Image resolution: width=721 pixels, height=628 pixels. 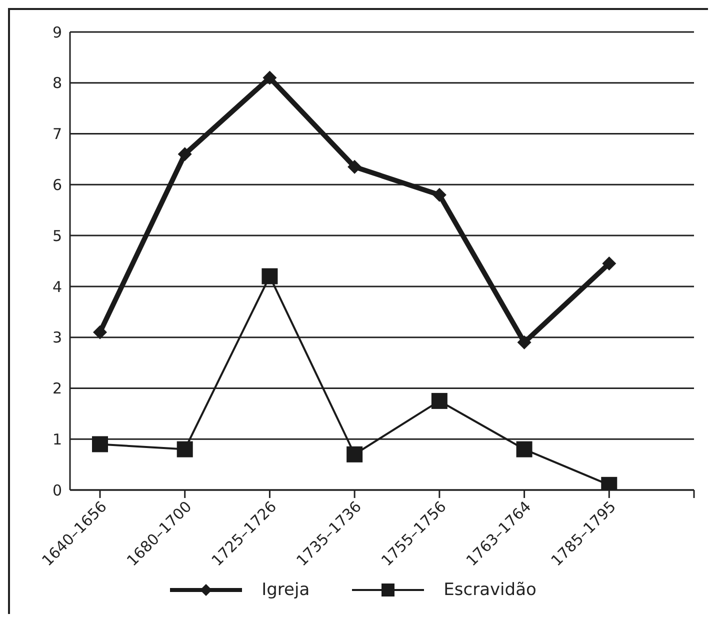 What do you see at coordinates (57, 134) in the screenshot?
I see `y-tick-label: 7` at bounding box center [57, 134].